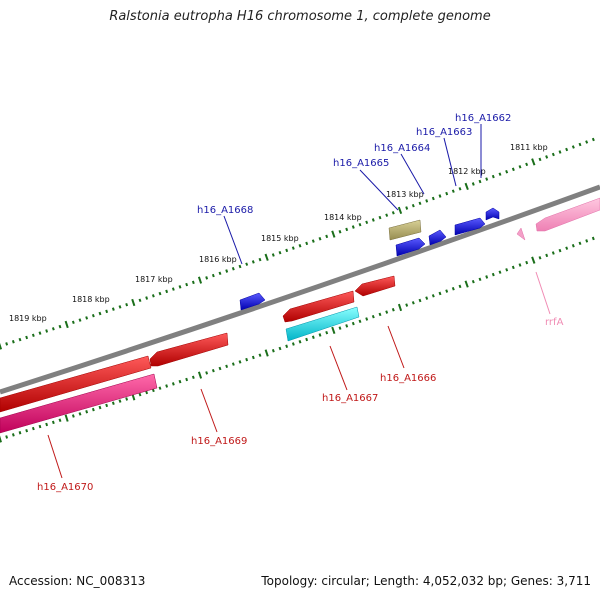 This screenshot has height=600, width=600. Describe the element at coordinates (375, 286) in the screenshot. I see `gene-h16_A1666-b` at that location.